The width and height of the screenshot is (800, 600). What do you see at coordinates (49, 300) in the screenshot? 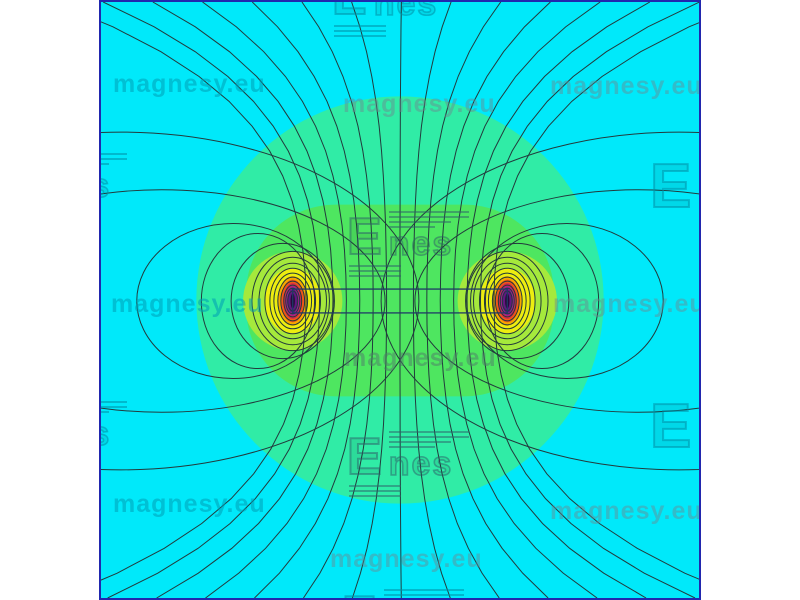
I see `left-margin` at bounding box center [49, 300].